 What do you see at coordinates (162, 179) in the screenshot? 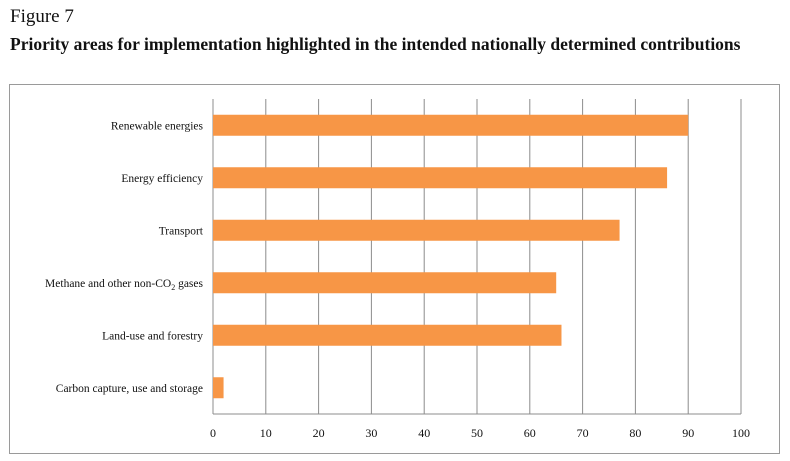
I see `category-label: Energy efficiency` at bounding box center [162, 179].